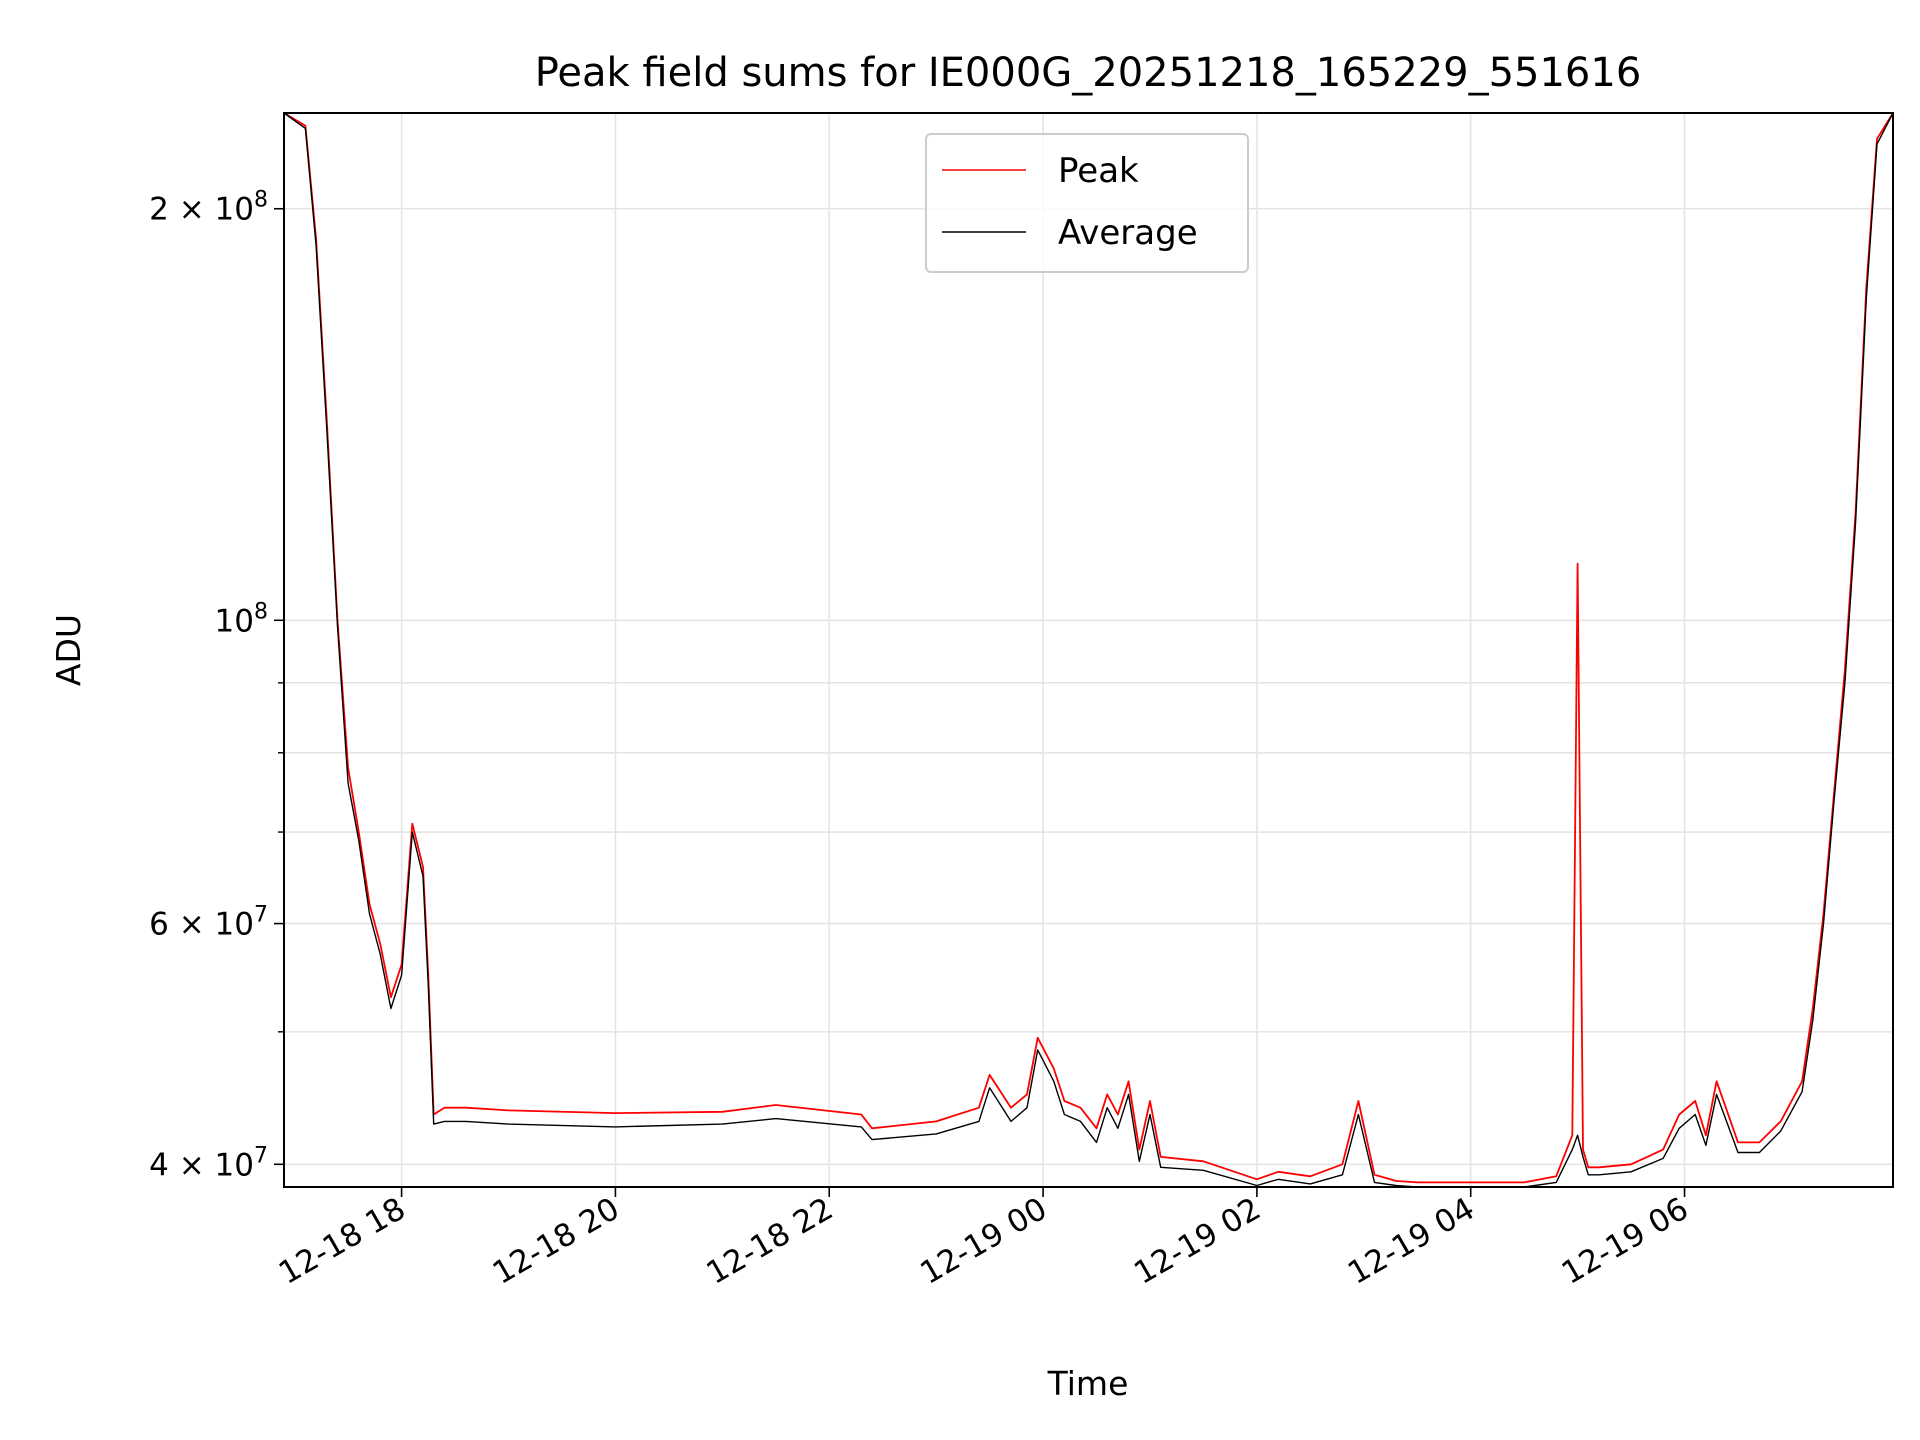 Image resolution: width=1920 pixels, height=1440 pixels. What do you see at coordinates (208, 923) in the screenshot?
I see `y-tick-label: 6 × 107` at bounding box center [208, 923].